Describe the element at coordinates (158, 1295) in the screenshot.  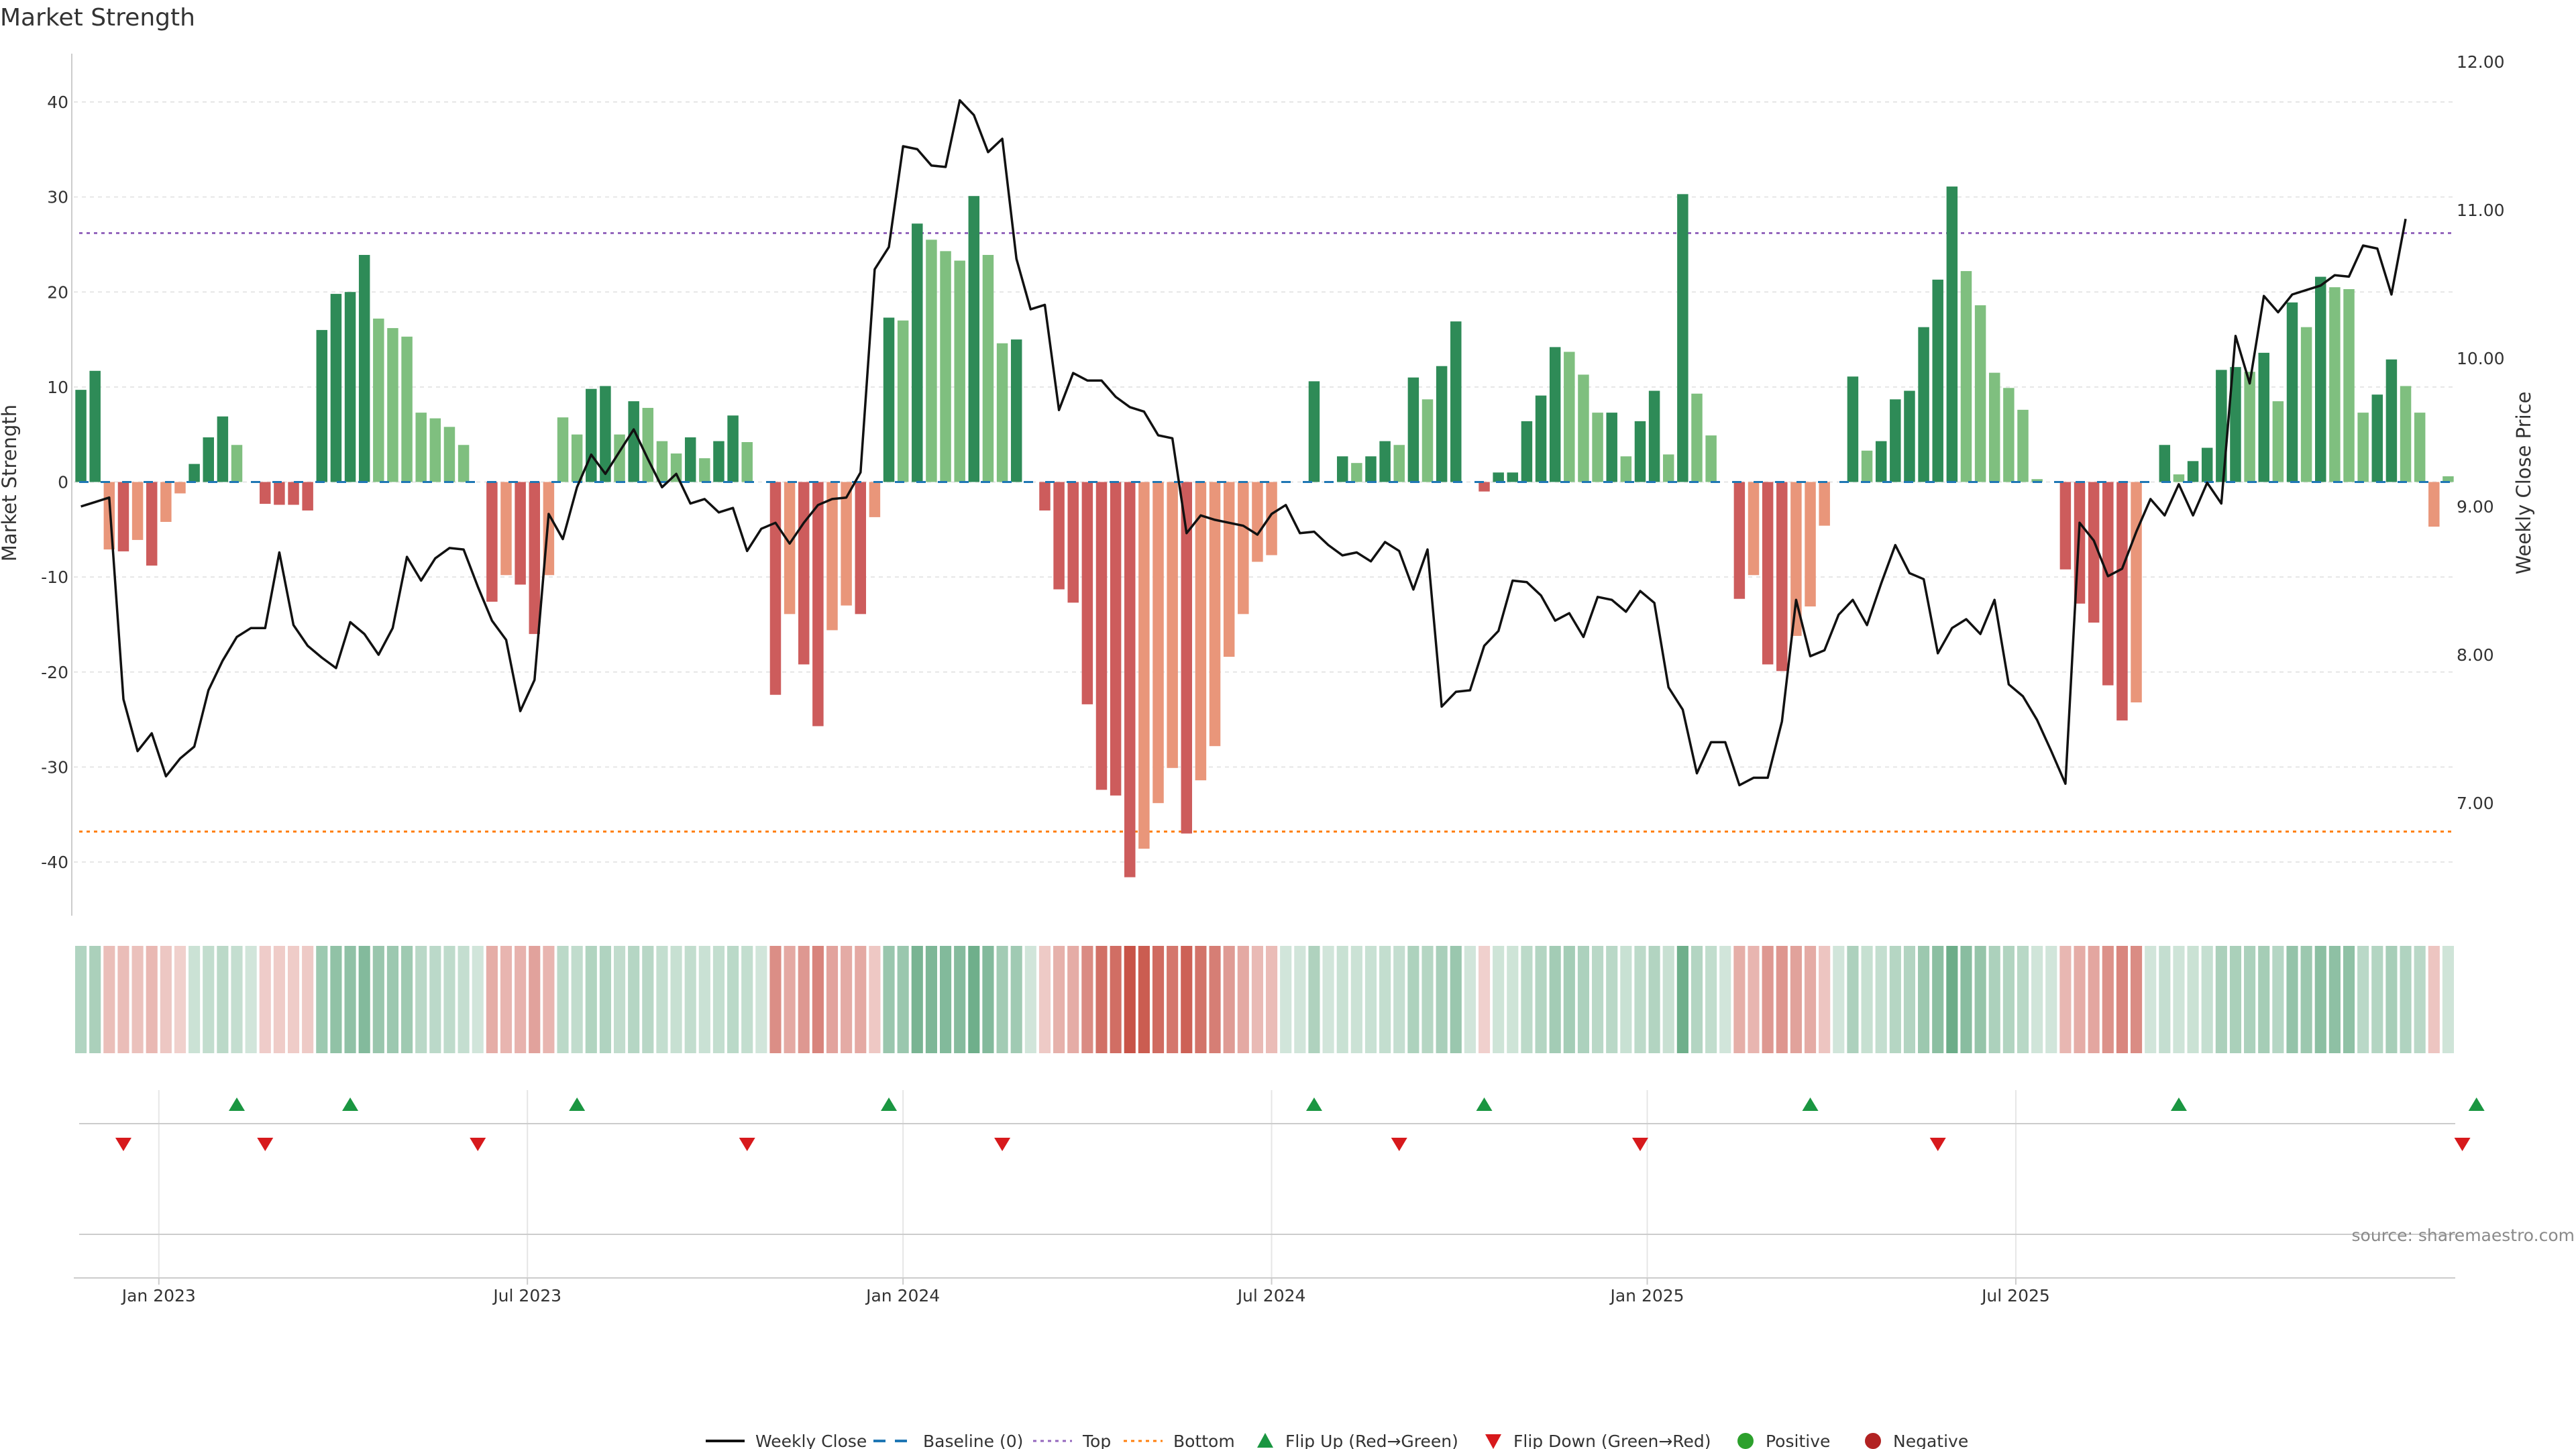
I see `x-tick-label: Jan 2023` at that location.